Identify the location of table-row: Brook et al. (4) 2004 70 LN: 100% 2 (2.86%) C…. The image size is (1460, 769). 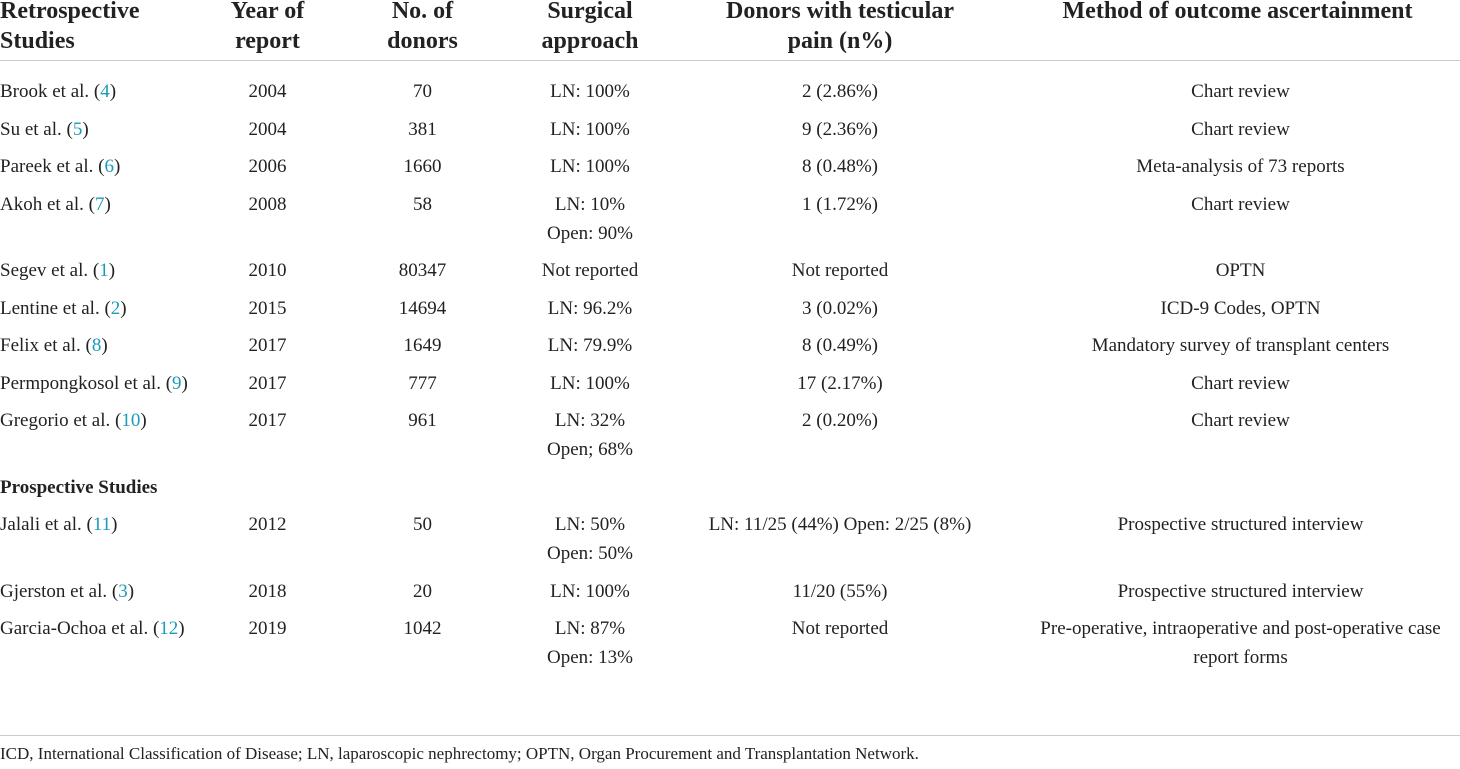
(730, 86).